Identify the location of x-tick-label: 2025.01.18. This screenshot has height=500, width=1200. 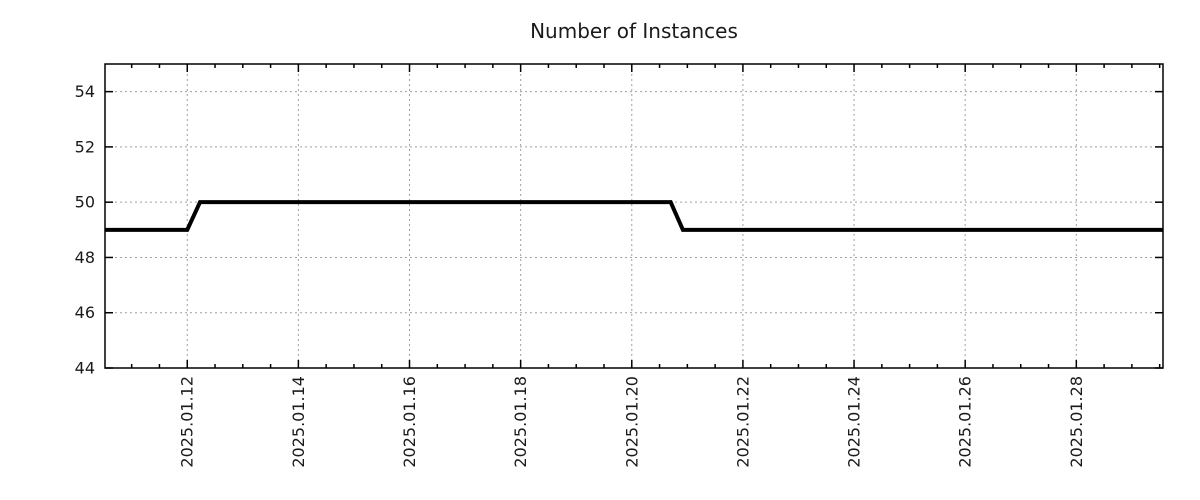
(520, 422).